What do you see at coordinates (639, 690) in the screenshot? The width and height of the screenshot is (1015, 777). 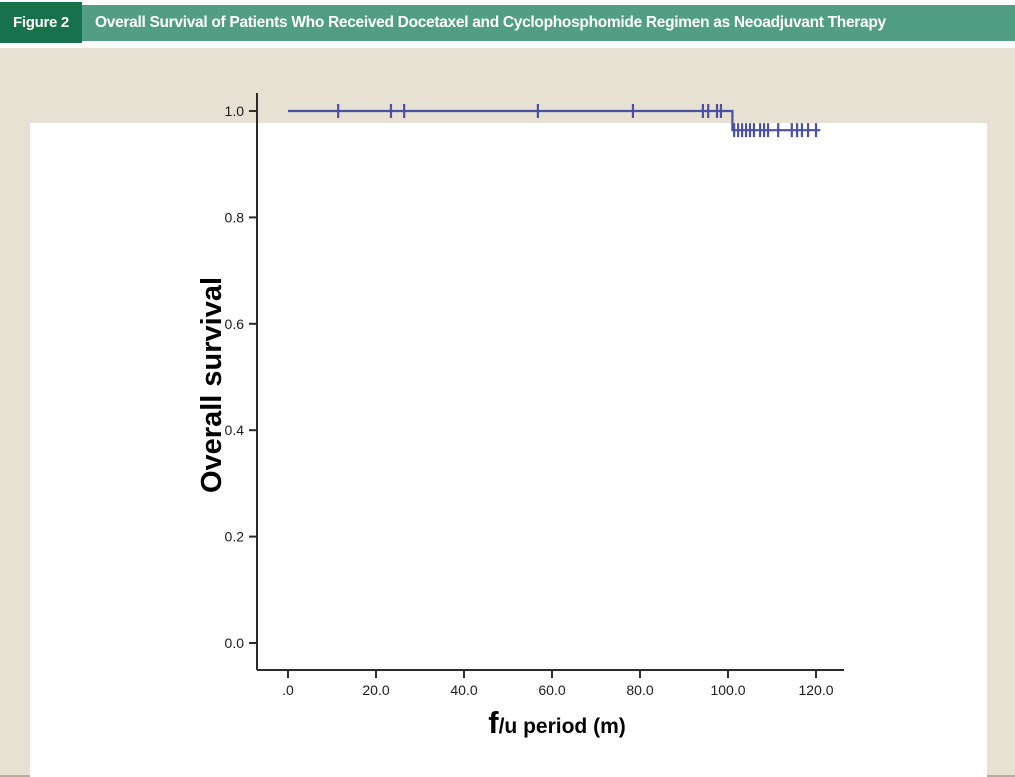 I see `x-tick-label: 80.0` at bounding box center [639, 690].